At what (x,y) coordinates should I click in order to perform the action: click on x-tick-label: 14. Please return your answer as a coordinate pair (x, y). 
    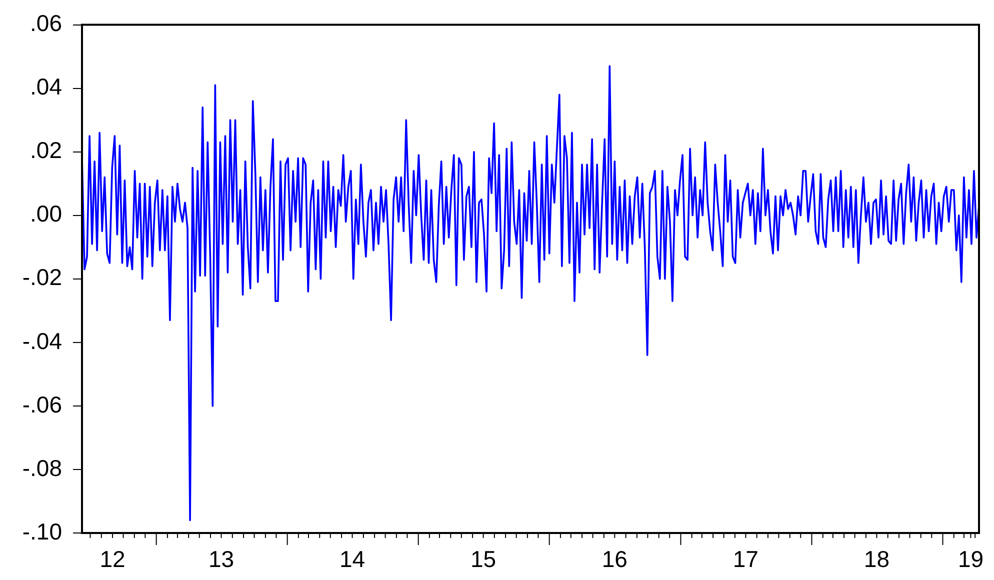
    Looking at the image, I should click on (352, 559).